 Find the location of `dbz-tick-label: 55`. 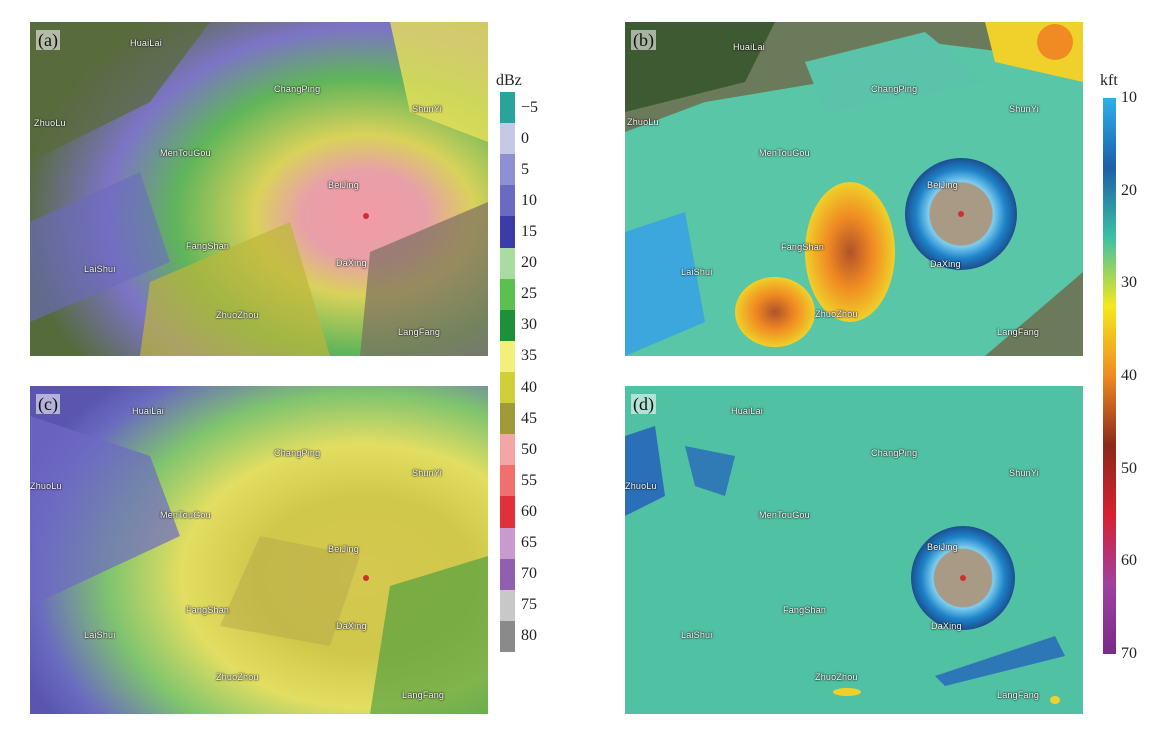

dbz-tick-label: 55 is located at coordinates (529, 480).